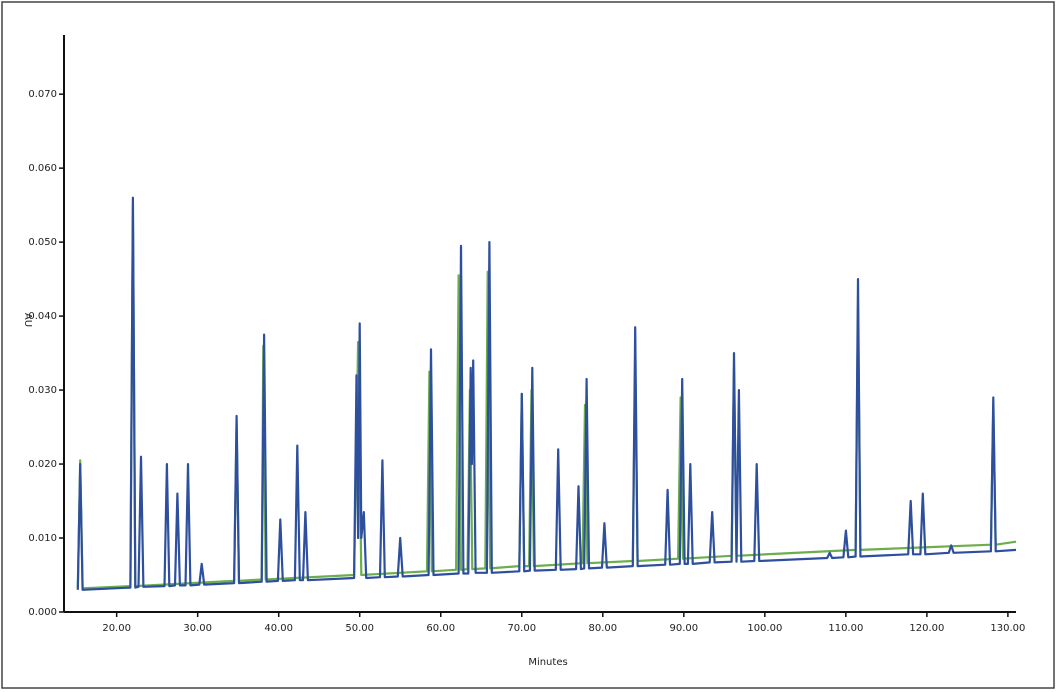  Describe the element at coordinates (926, 628) in the screenshot. I see `x-tick-label: 120.00` at that location.